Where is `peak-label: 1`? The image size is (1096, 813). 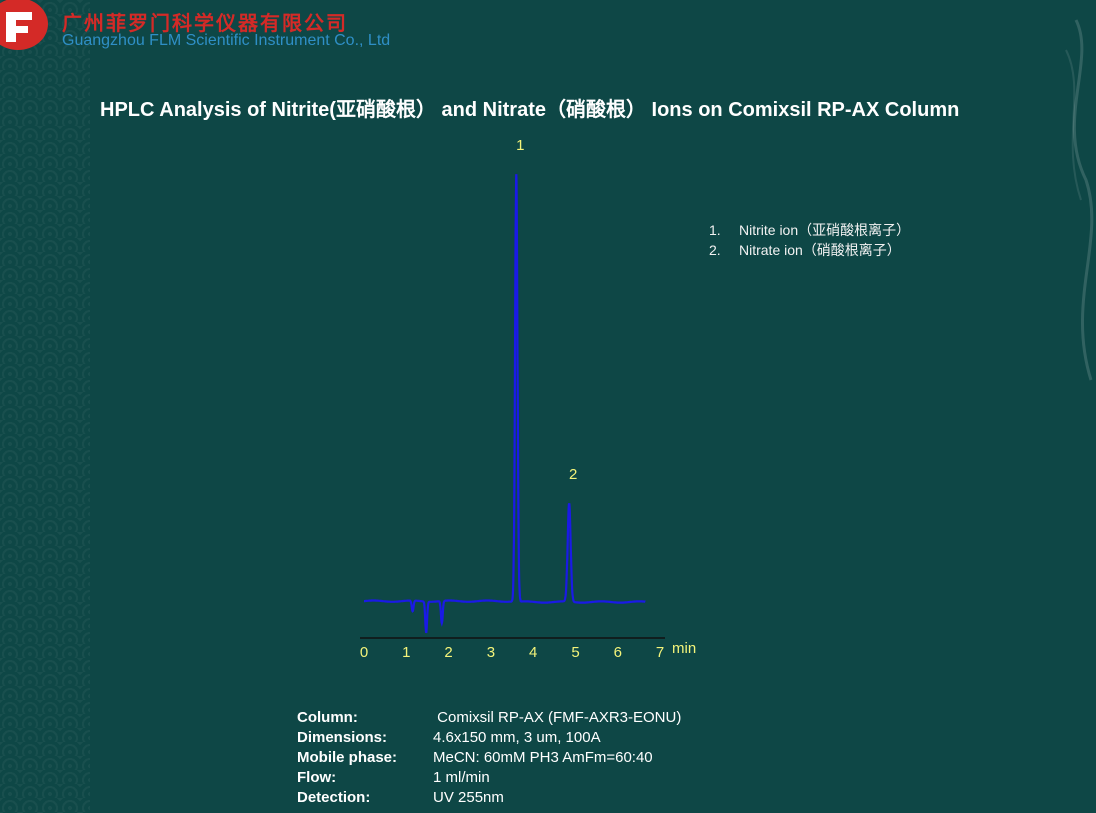 peak-label: 1 is located at coordinates (520, 145).